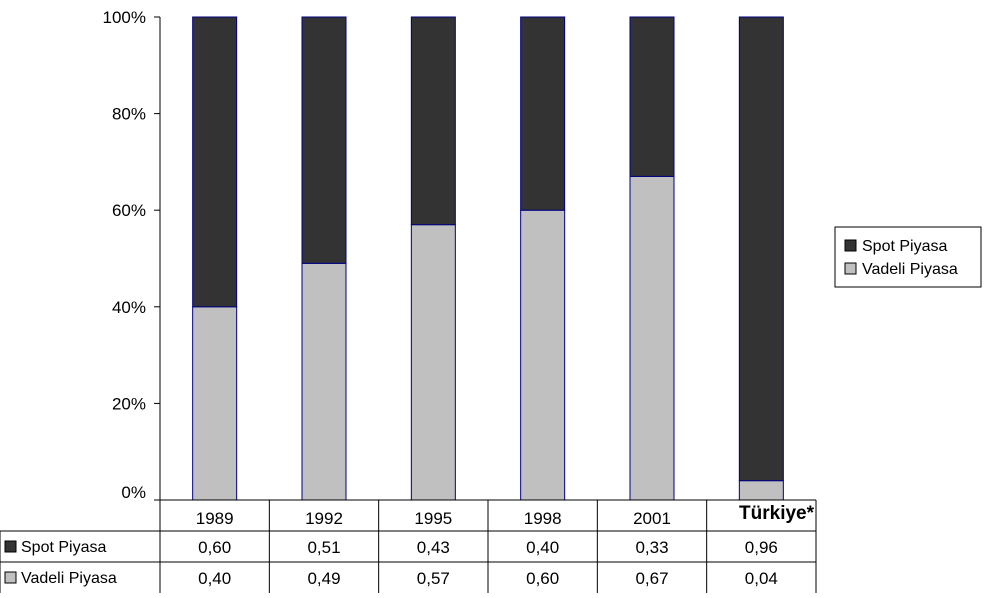 The width and height of the screenshot is (984, 598). Describe the element at coordinates (129, 403) in the screenshot. I see `y-tick-label: 20%` at that location.